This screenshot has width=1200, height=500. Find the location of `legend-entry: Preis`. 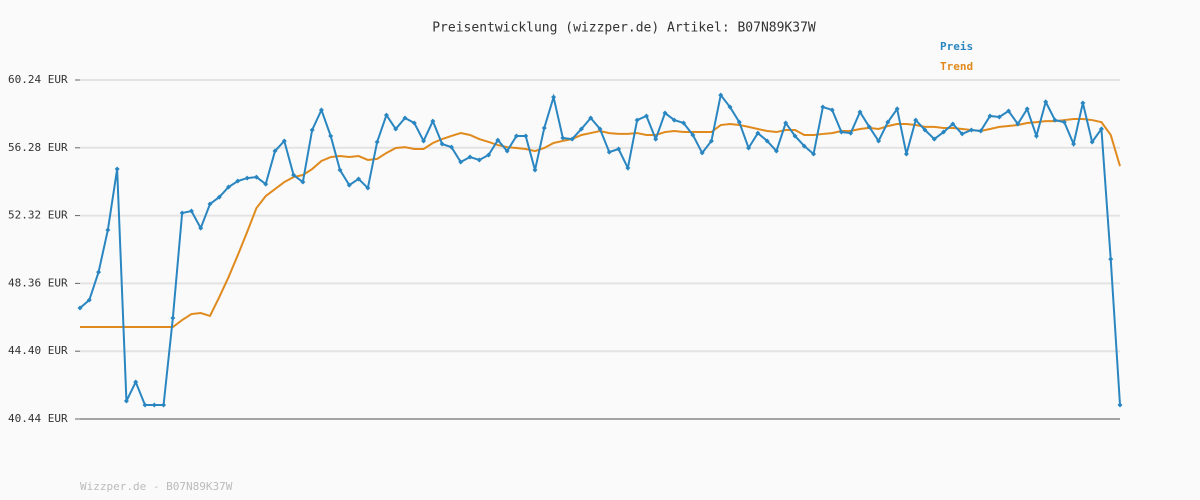

legend-entry: Preis is located at coordinates (956, 46).